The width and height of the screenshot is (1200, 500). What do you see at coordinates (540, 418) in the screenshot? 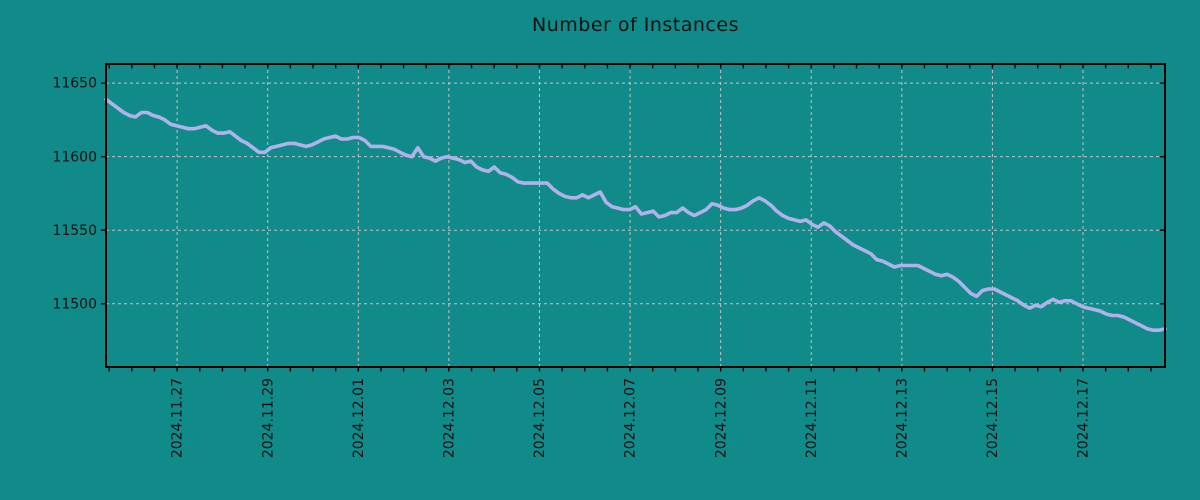
I see `x-tick-label: 2024.12.05` at bounding box center [540, 418].